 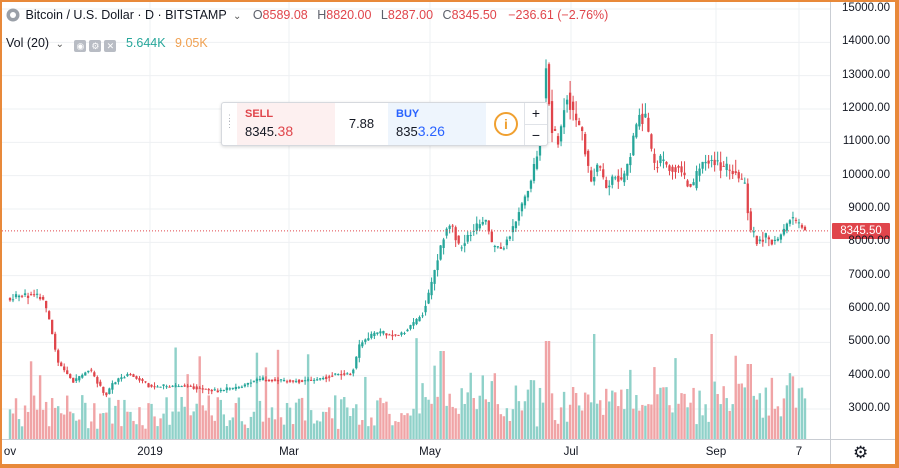 What do you see at coordinates (410, 15) in the screenshot?
I see `low-value: 8287.00` at bounding box center [410, 15].